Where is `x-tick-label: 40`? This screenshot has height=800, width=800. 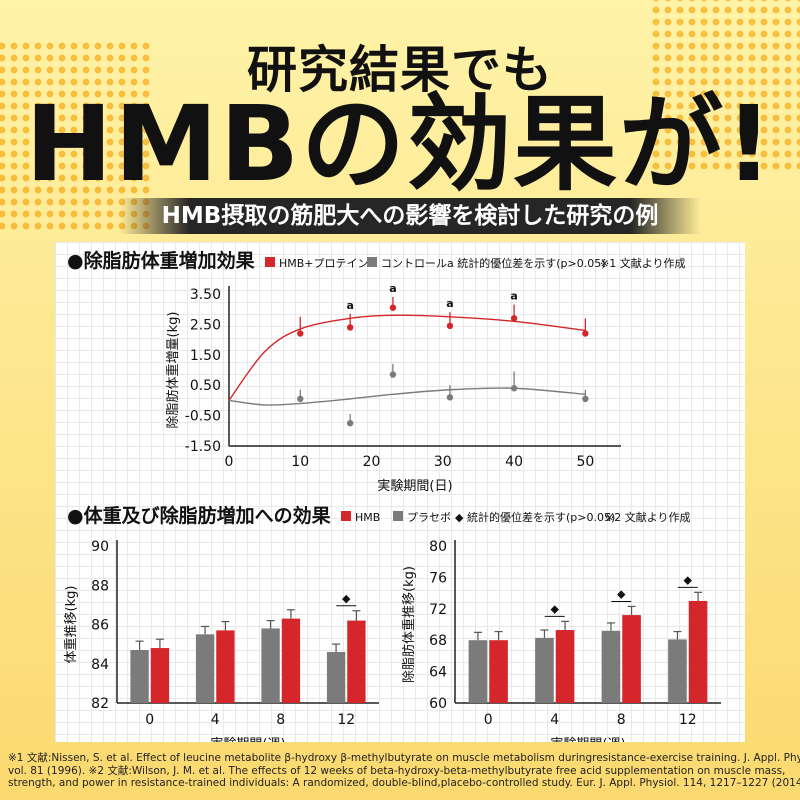 x-tick-label: 40 is located at coordinates (514, 462).